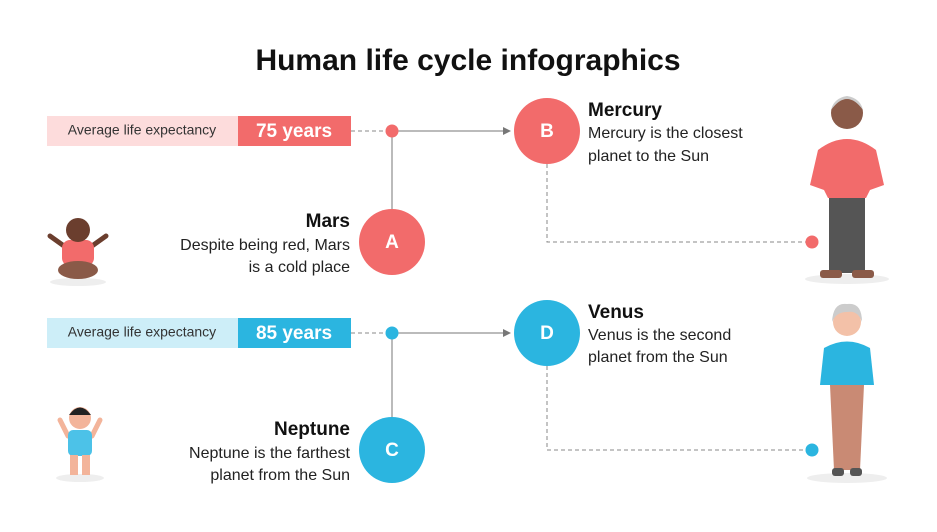  Describe the element at coordinates (616, 312) in the screenshot. I see `node-title: Venus` at that location.